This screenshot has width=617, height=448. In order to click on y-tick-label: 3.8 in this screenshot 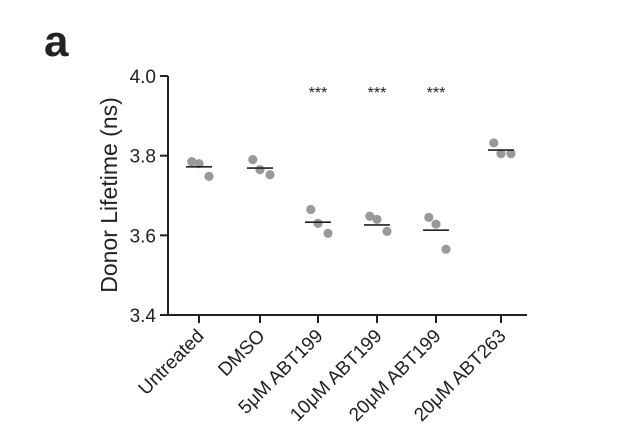, I will do `click(143, 157)`.